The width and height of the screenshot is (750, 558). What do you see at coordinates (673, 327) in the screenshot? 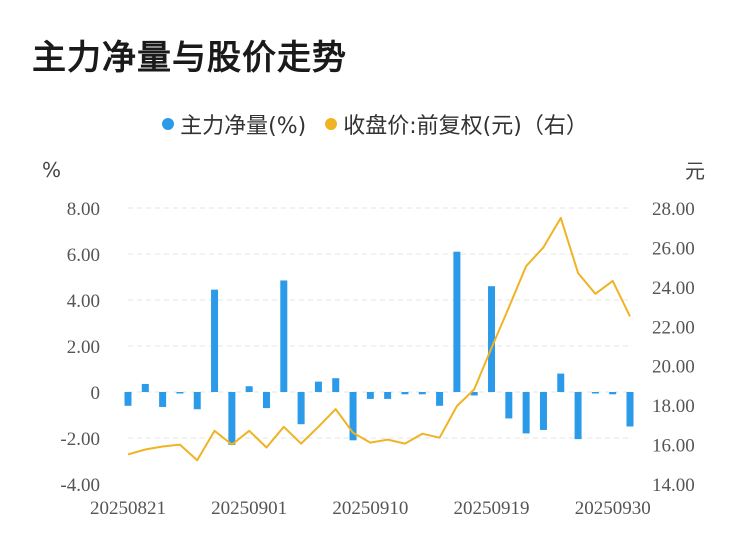
I see `right-tick-label: 22.00` at bounding box center [673, 327].